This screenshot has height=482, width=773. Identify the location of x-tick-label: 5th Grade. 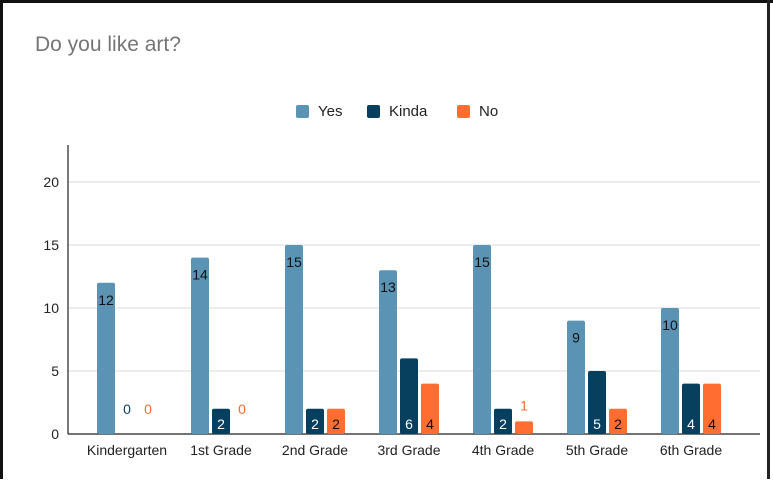
(597, 450).